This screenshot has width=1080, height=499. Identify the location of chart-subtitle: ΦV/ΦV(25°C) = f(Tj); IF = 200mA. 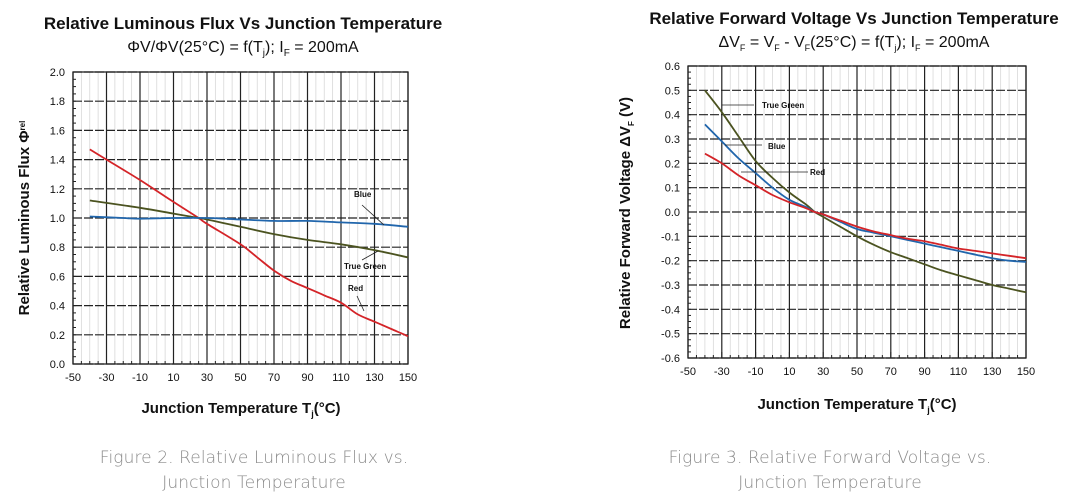
(243, 49).